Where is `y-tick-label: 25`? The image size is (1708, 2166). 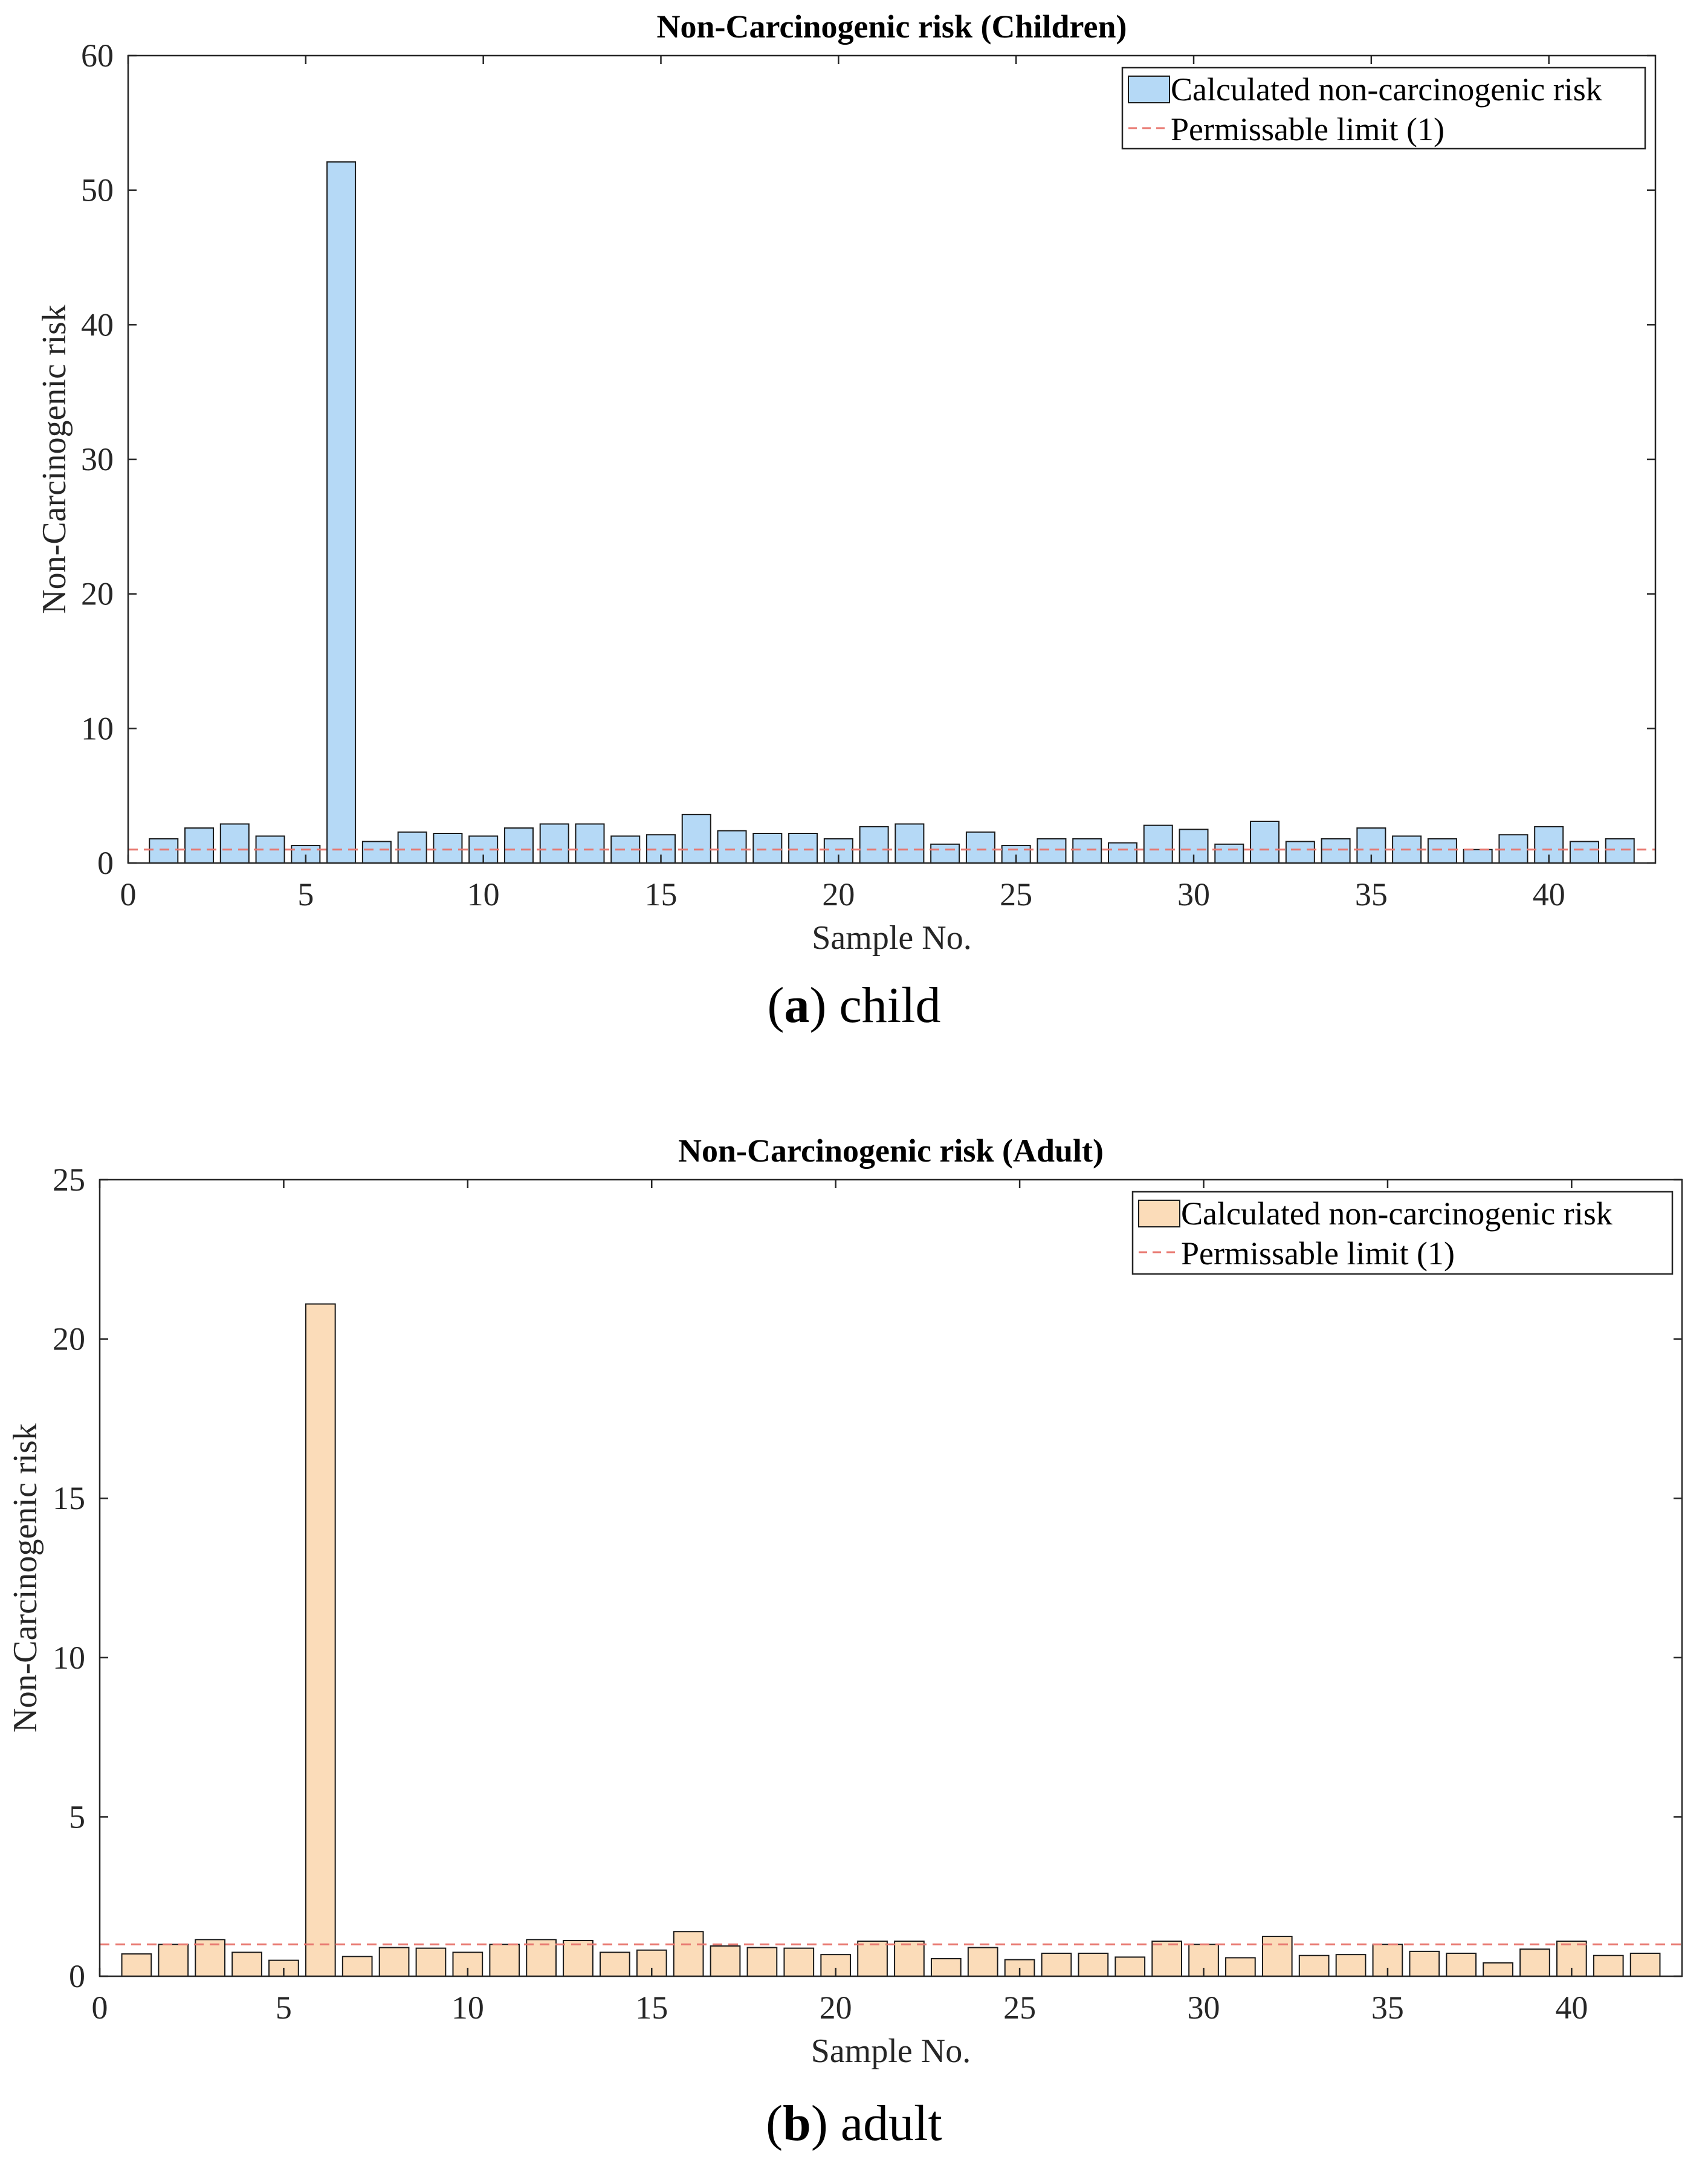 y-tick-label: 25 is located at coordinates (69, 1180).